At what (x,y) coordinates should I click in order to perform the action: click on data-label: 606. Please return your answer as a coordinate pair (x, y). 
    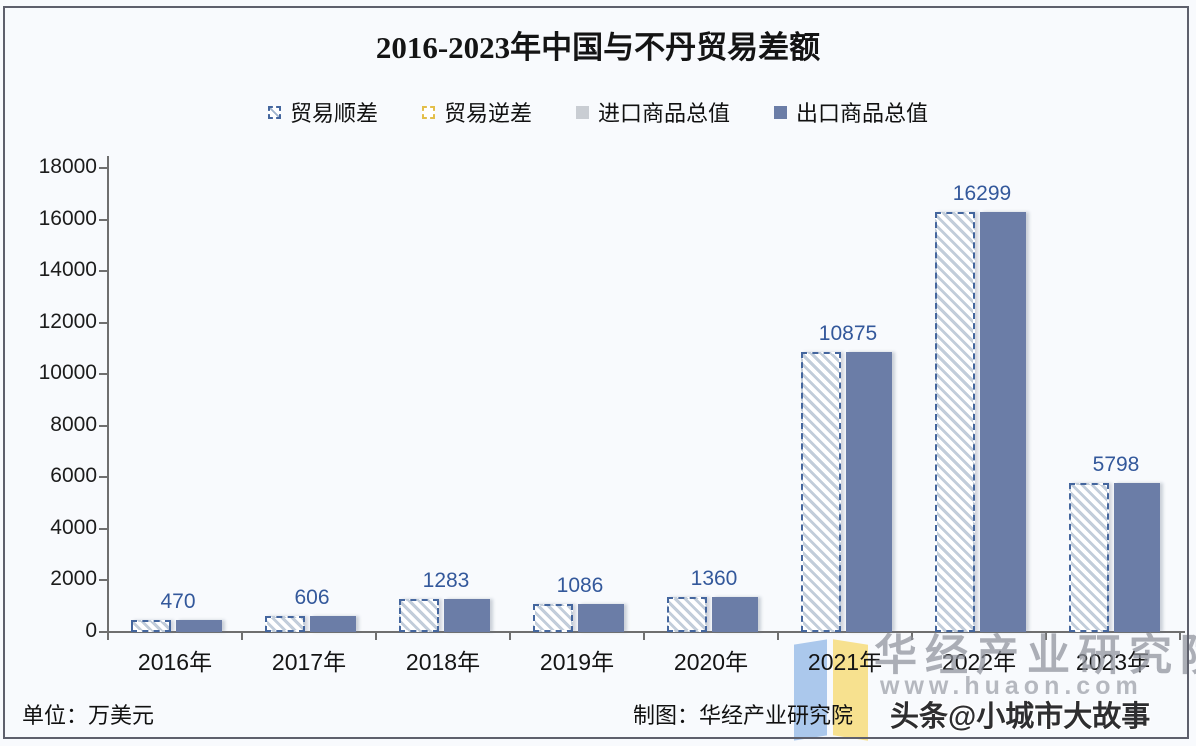
    Looking at the image, I should click on (312, 597).